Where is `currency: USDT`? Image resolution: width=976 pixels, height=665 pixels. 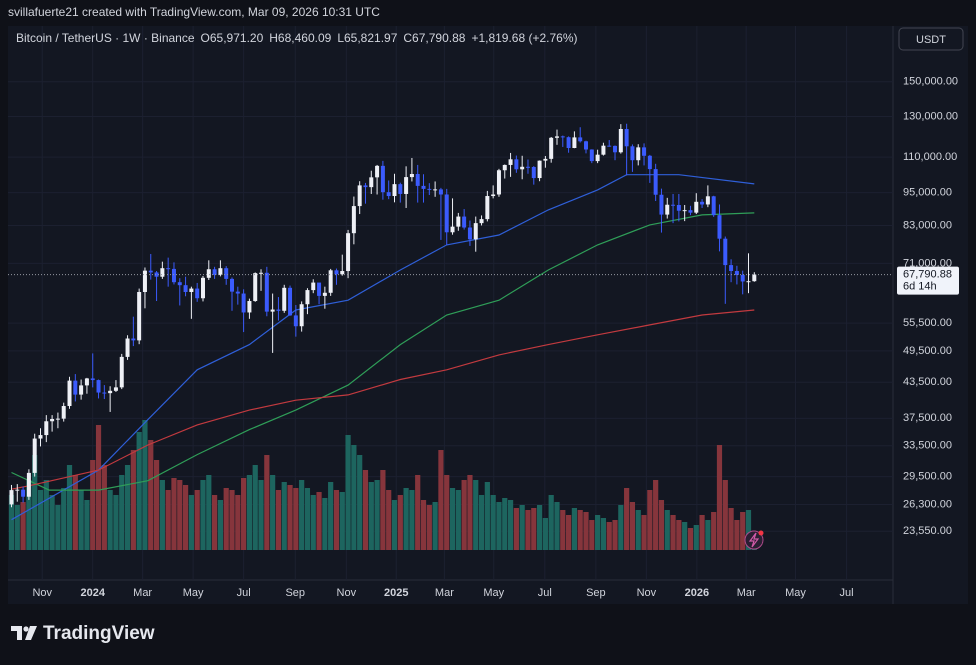
currency: USDT is located at coordinates (931, 40).